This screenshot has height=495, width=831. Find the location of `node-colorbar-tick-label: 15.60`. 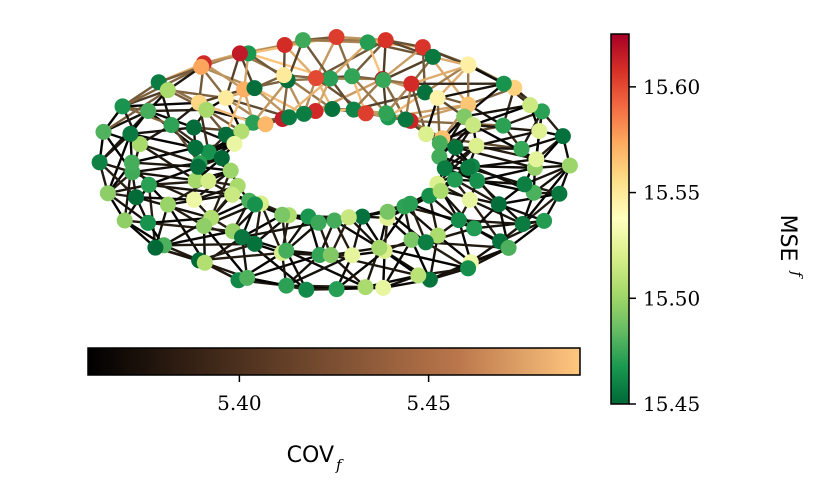

node-colorbar-tick-label: 15.60 is located at coordinates (671, 87).